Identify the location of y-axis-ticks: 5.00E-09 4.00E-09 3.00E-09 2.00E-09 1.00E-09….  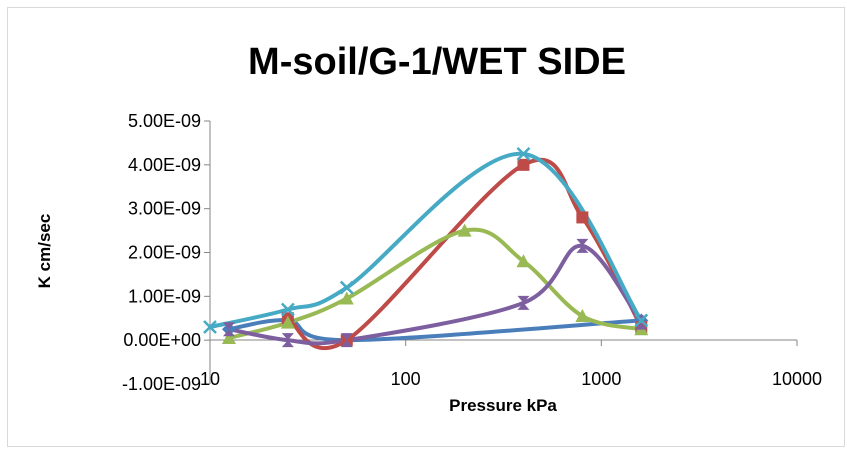
(166, 252).